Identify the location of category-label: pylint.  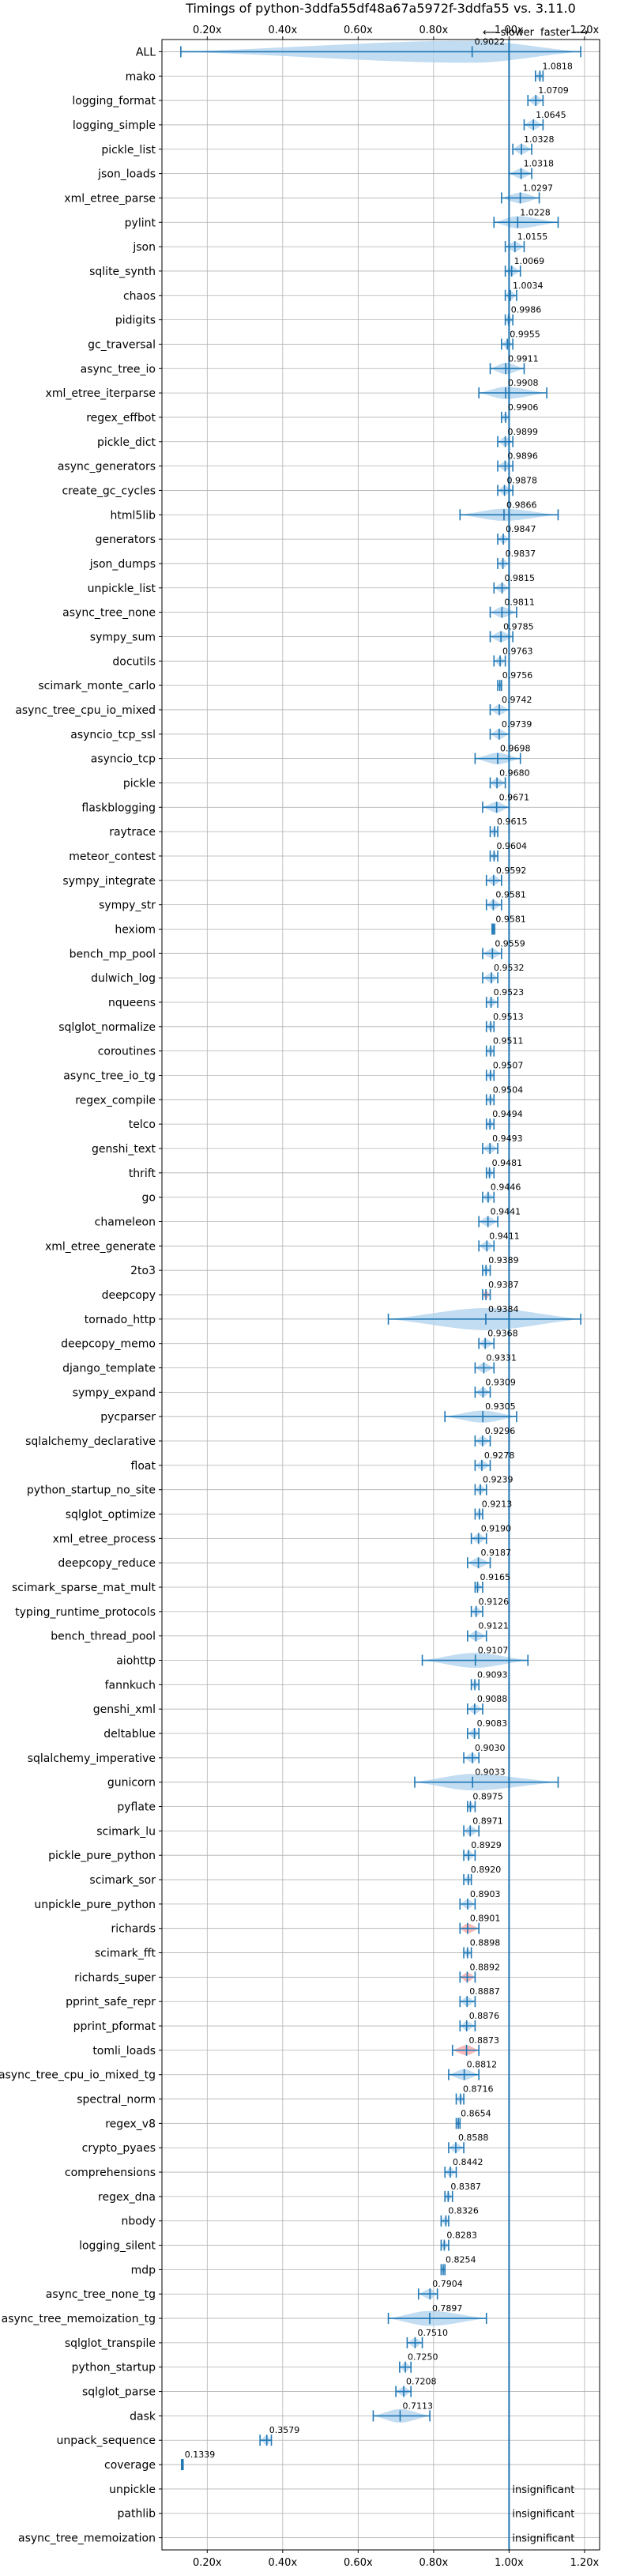
(141, 223).